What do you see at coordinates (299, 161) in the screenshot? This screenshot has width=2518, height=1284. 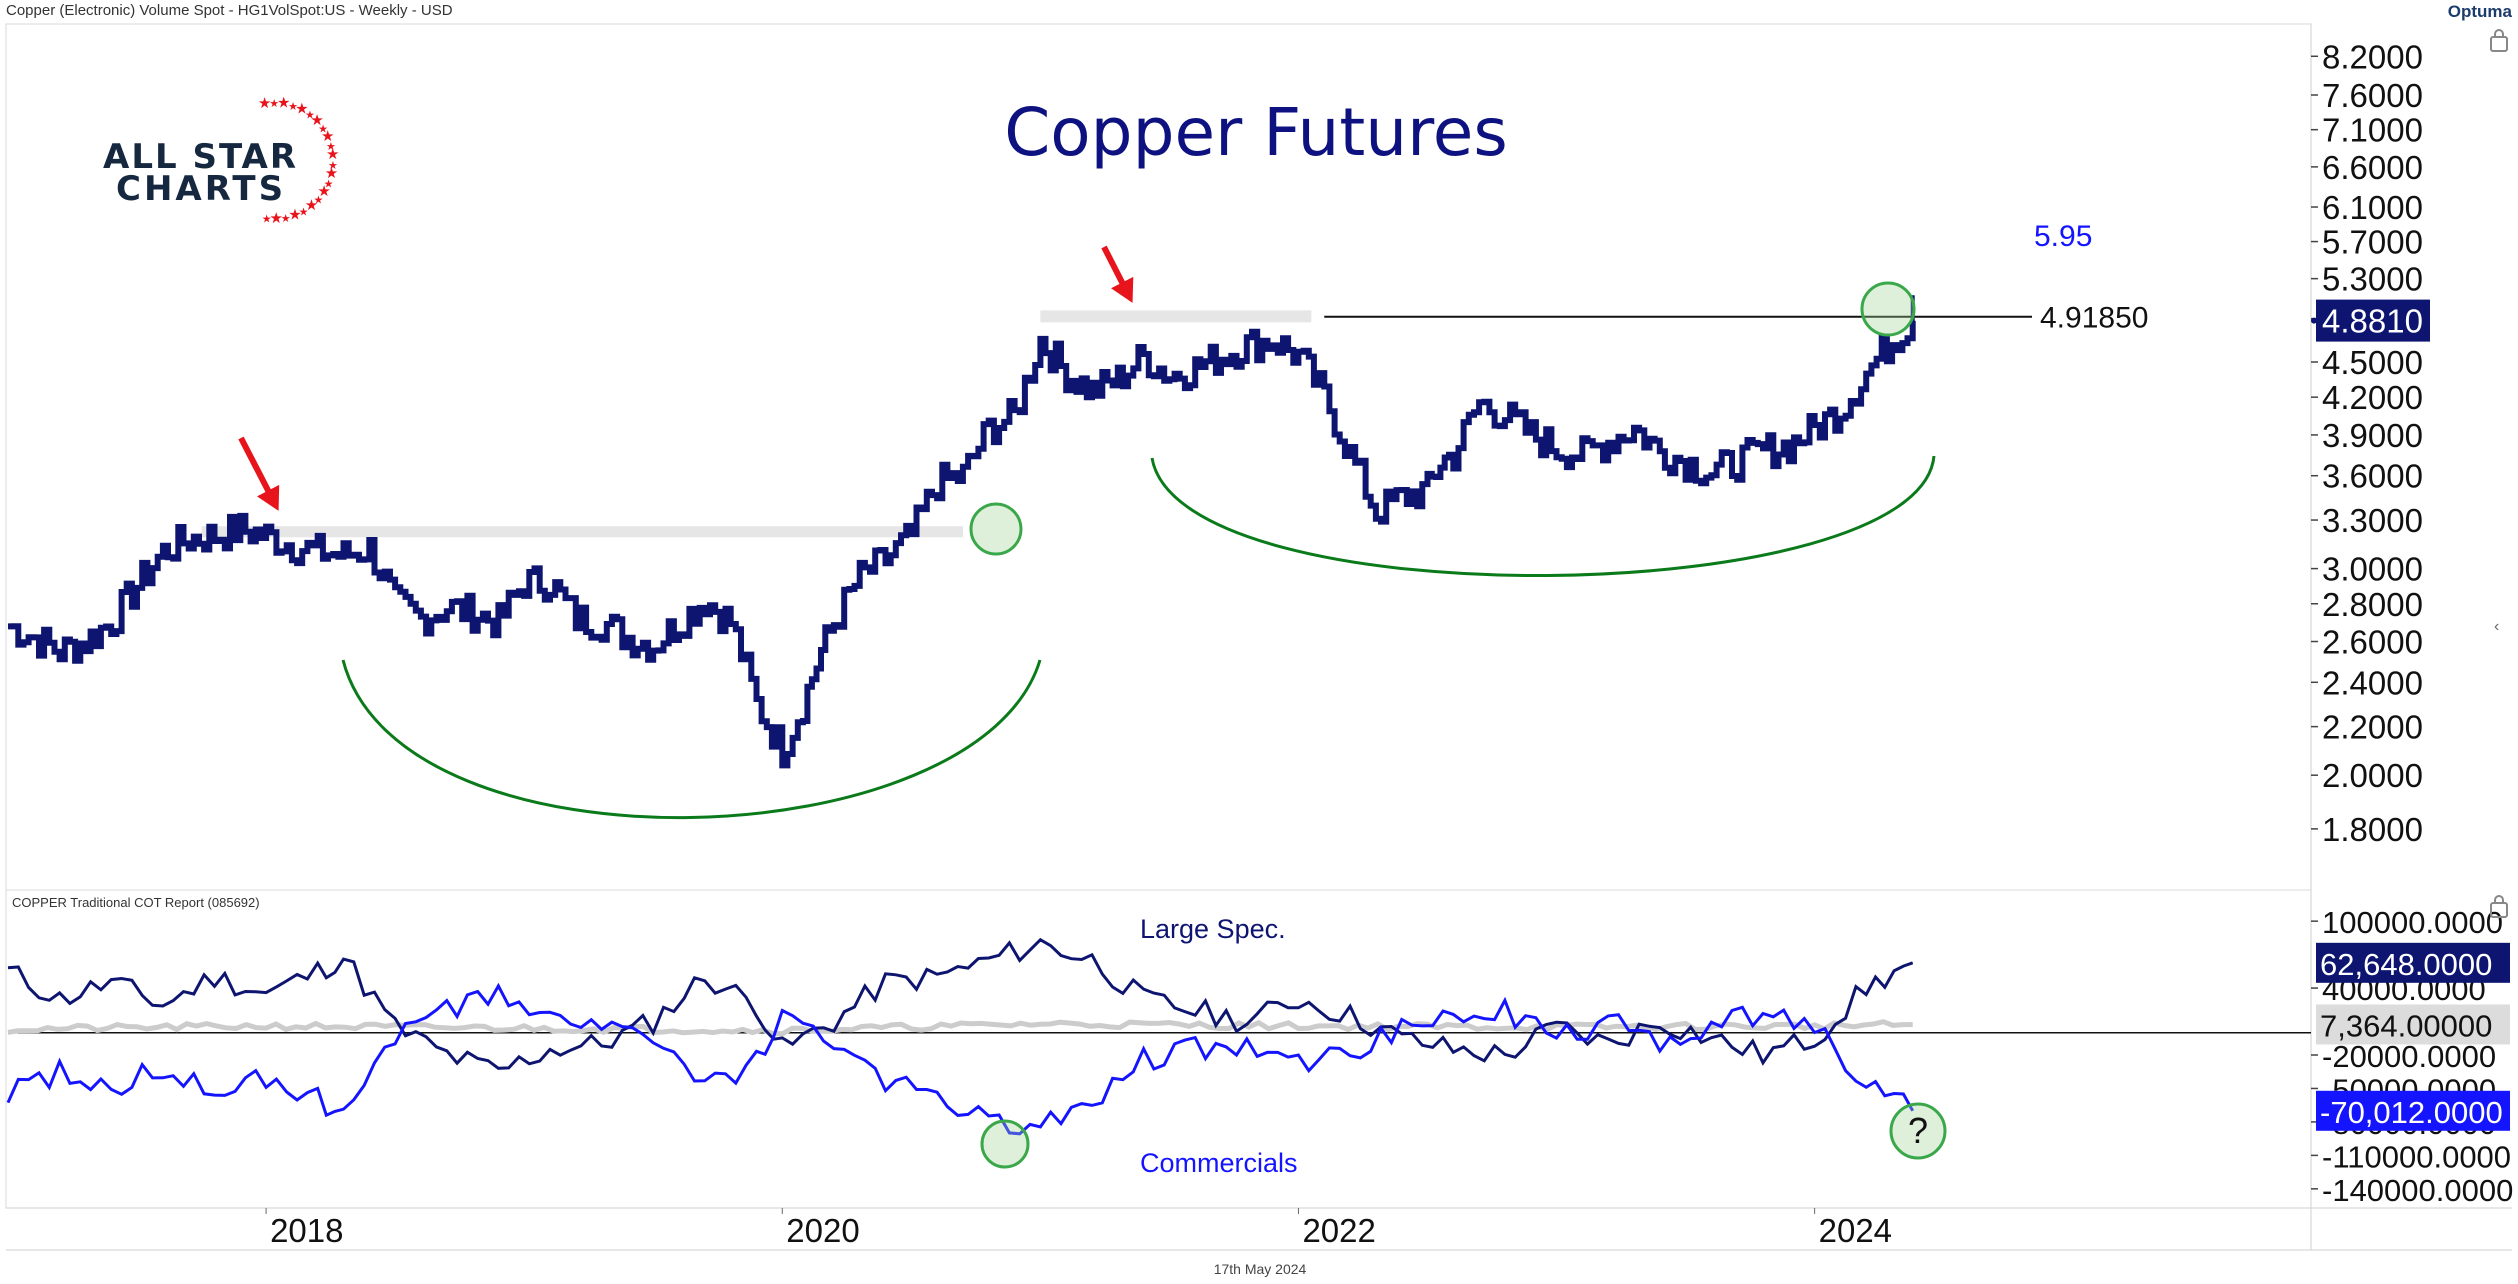 I see `logo-stars: ★★★★★★★★★★★★★★★★★★★★★★` at bounding box center [299, 161].